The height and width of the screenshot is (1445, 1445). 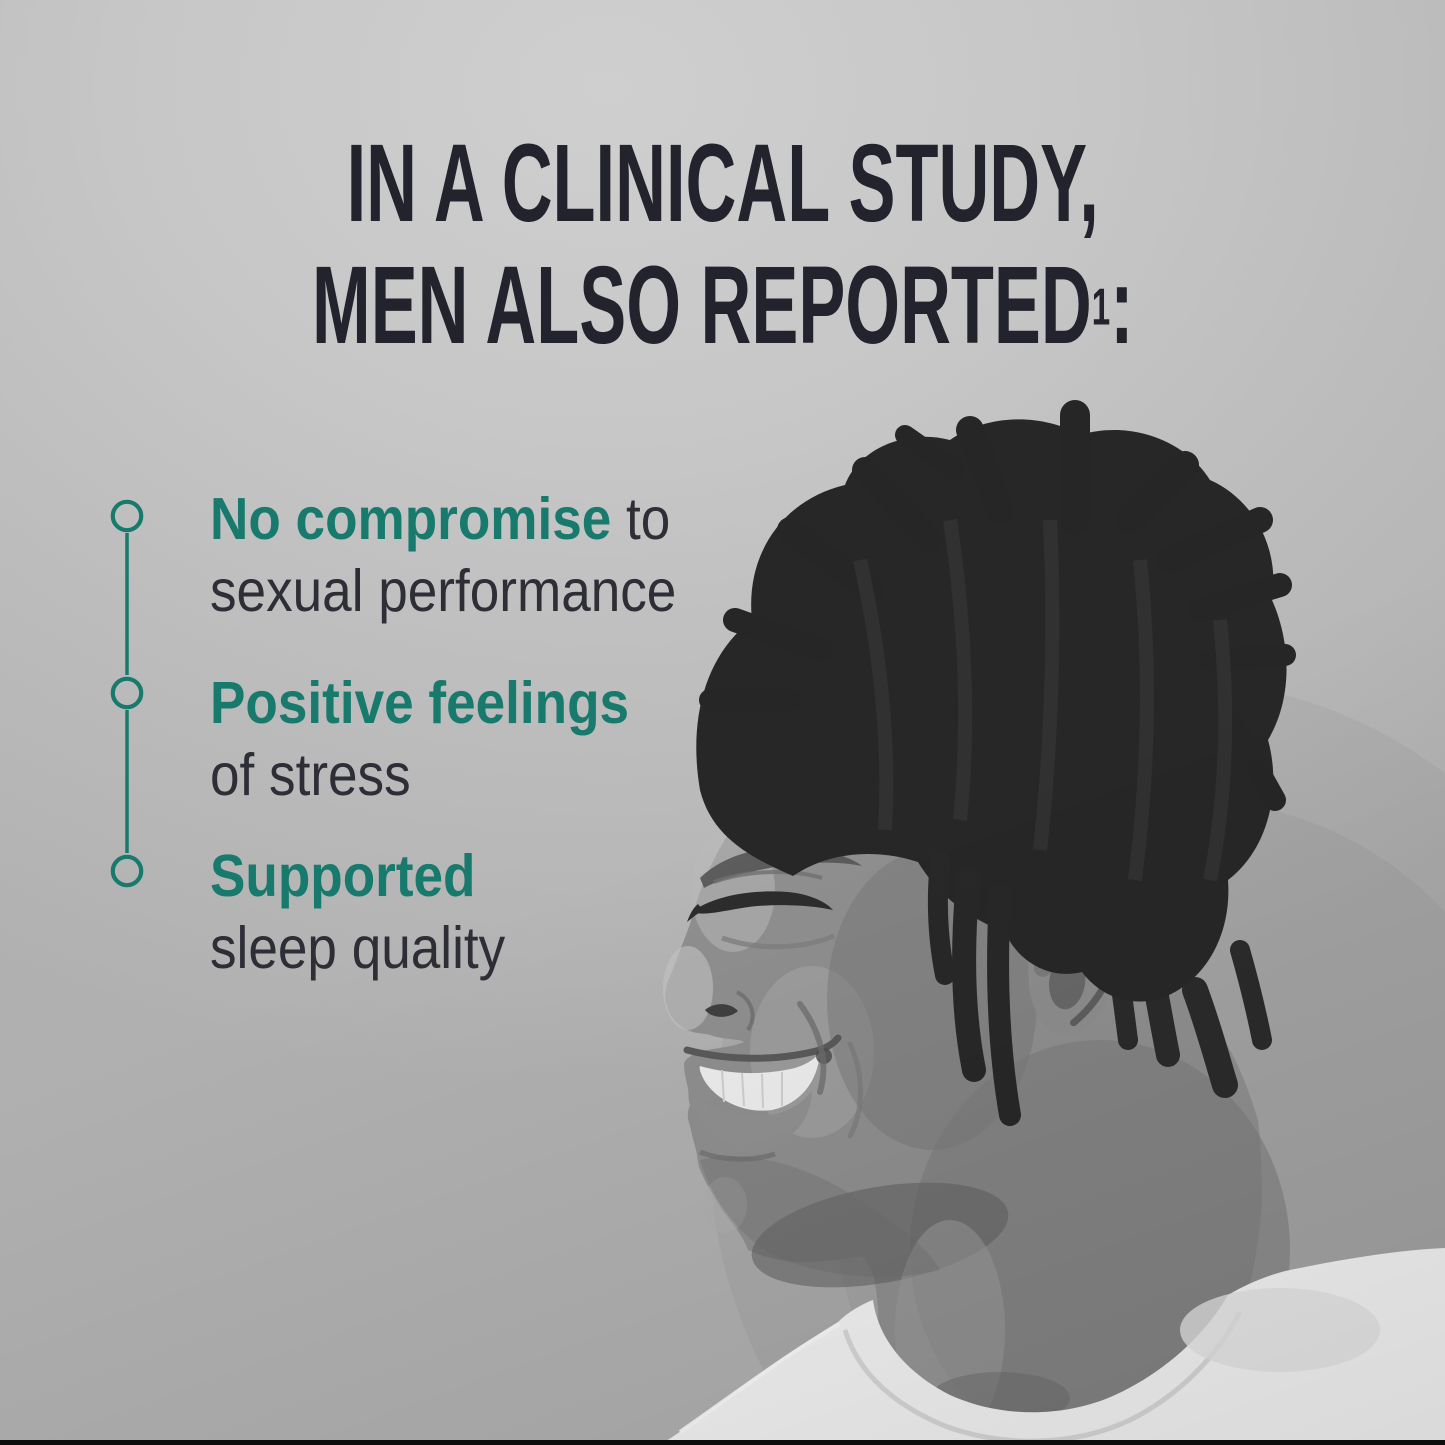 I want to click on shoulder-highlight, so click(x=759, y=1378).